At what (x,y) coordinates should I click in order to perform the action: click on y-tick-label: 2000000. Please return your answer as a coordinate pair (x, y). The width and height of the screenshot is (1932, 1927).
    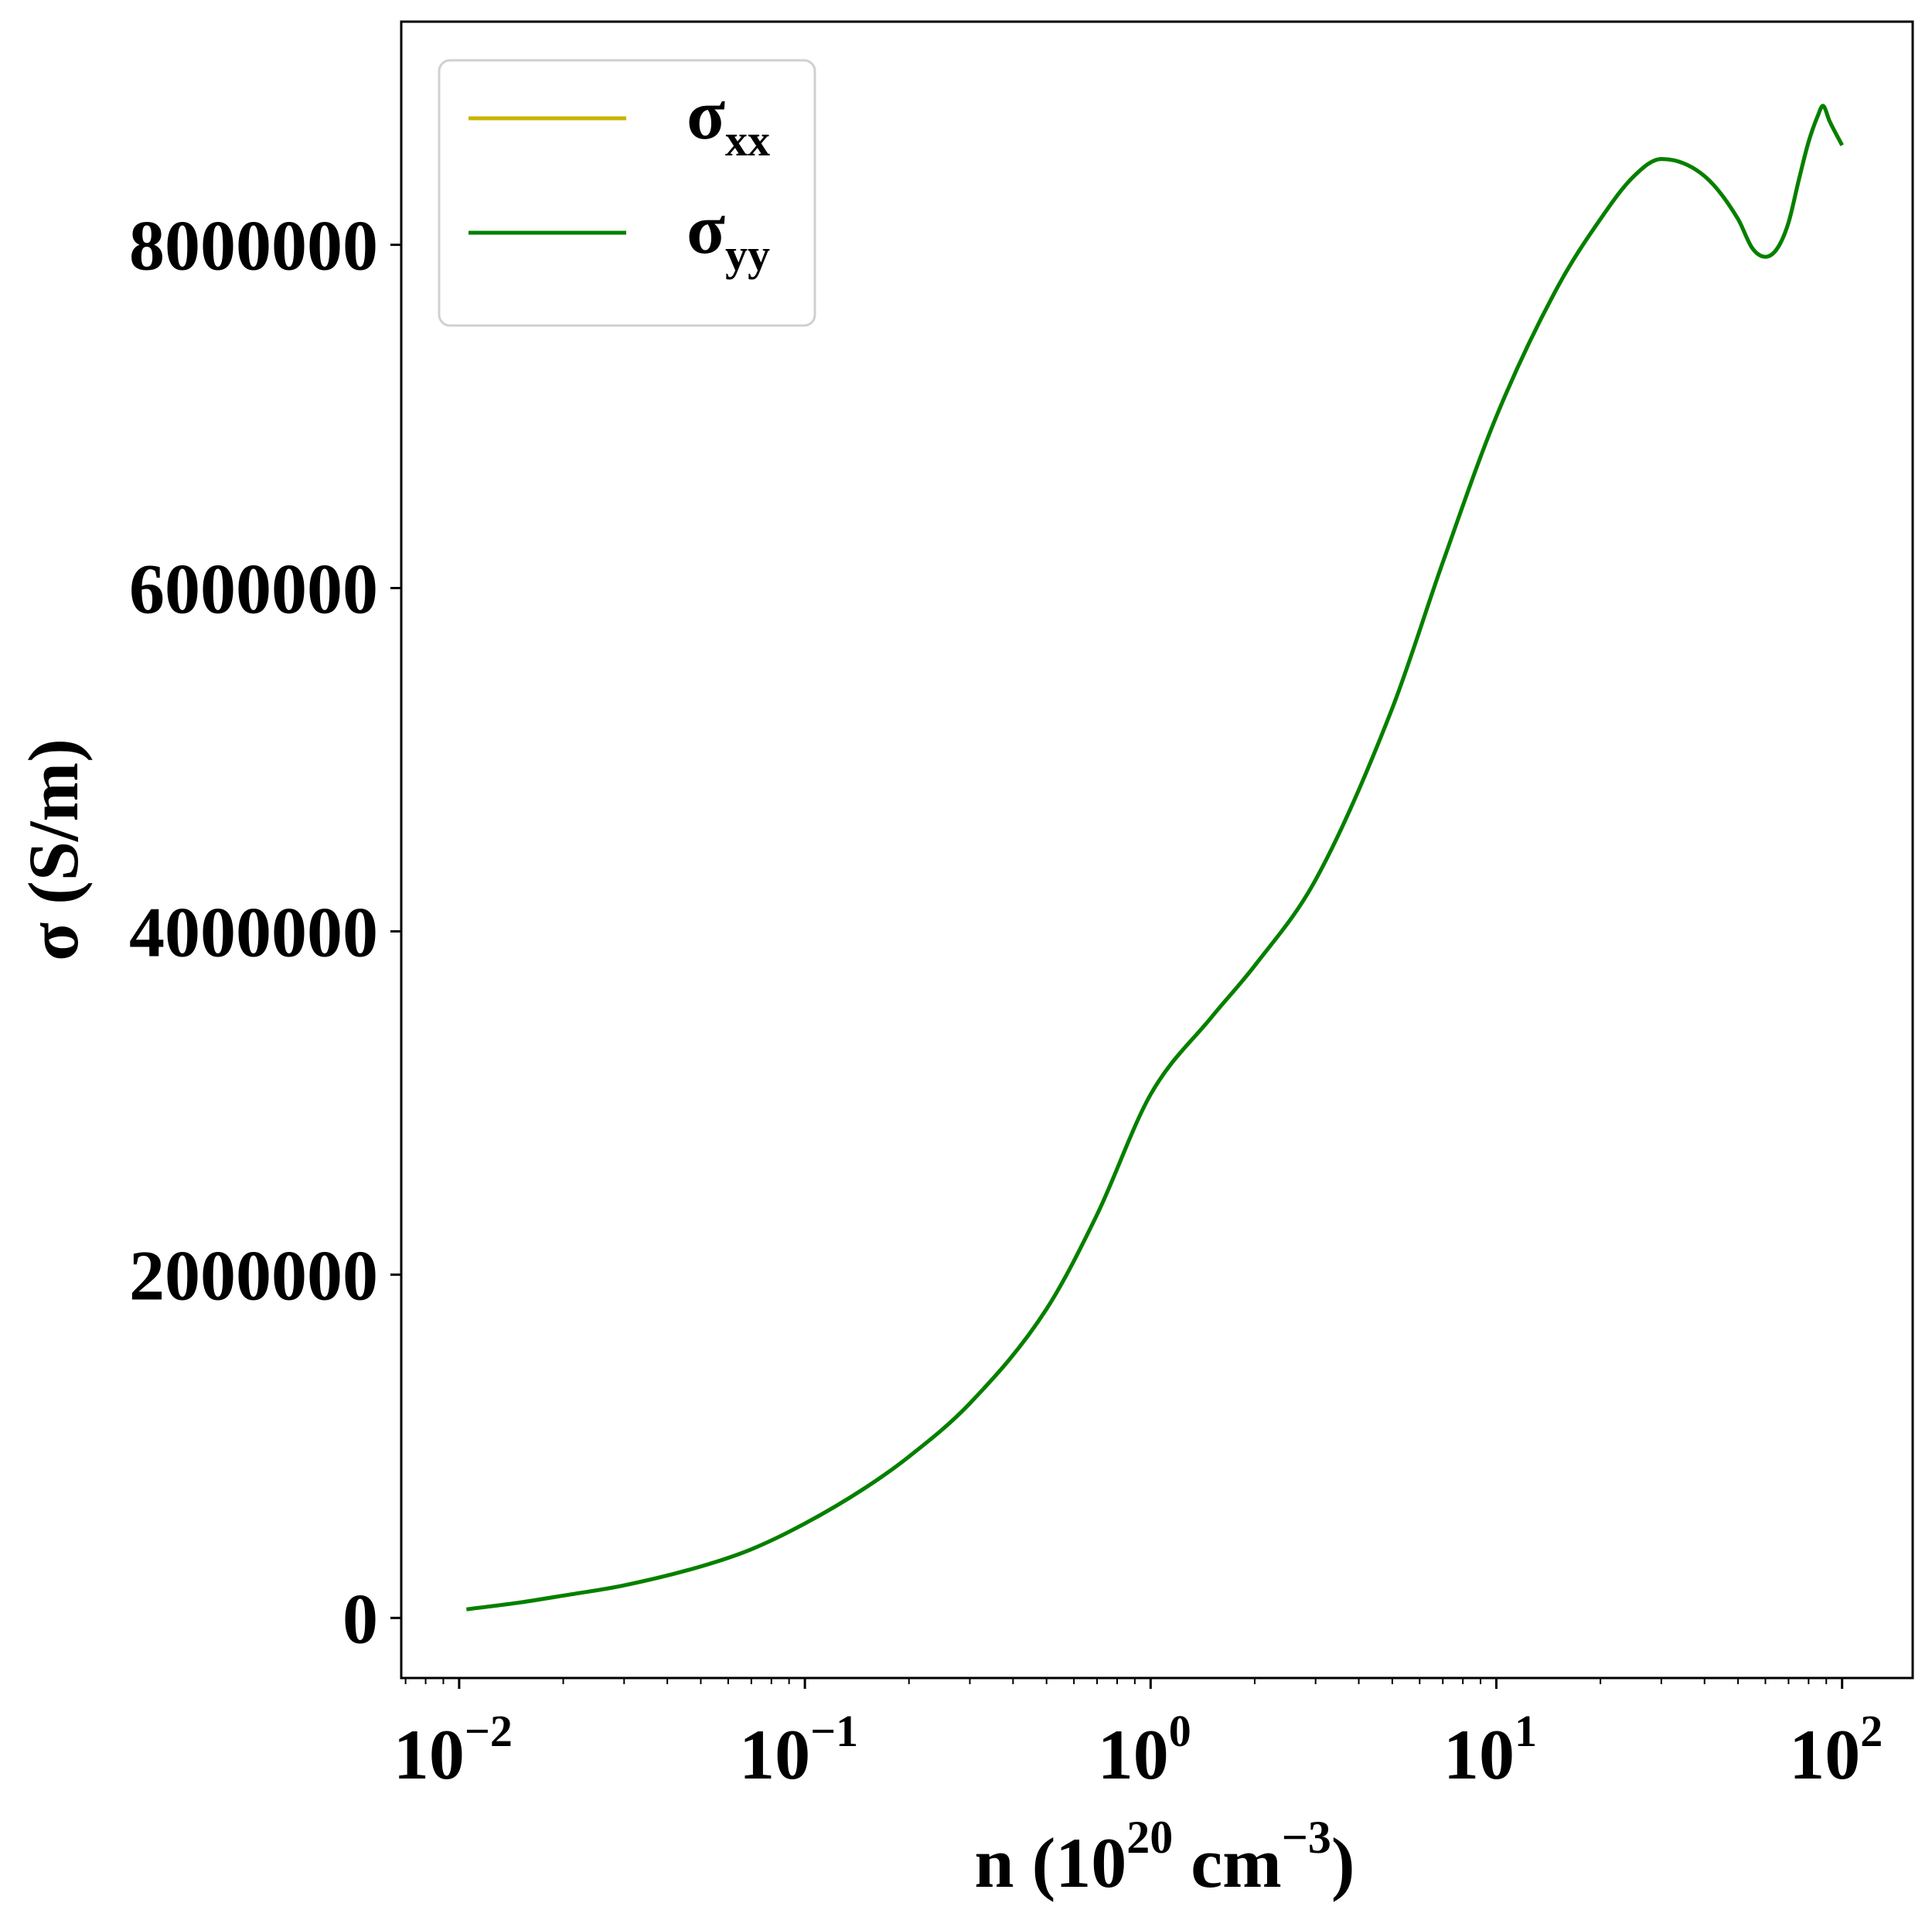
    Looking at the image, I should click on (253, 1275).